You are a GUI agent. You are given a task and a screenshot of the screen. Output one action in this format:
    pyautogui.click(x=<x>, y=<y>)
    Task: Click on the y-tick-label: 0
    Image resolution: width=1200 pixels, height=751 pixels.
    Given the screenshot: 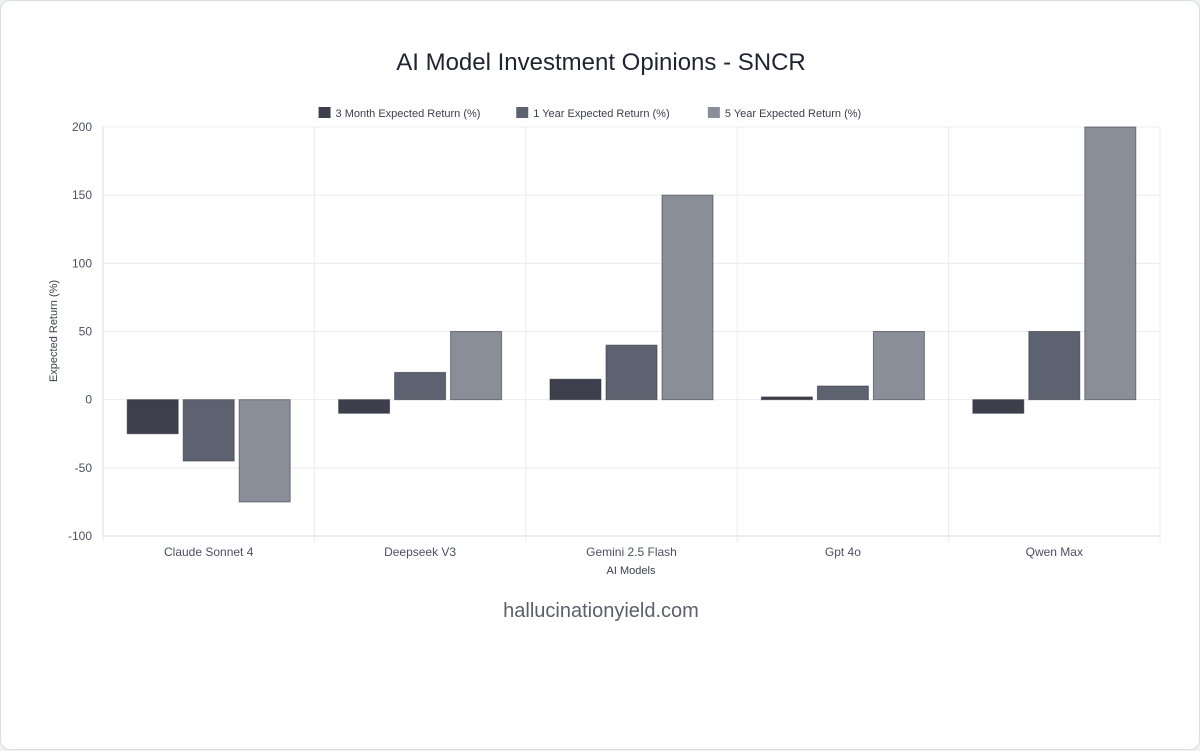 What is the action you would take?
    pyautogui.click(x=88, y=400)
    